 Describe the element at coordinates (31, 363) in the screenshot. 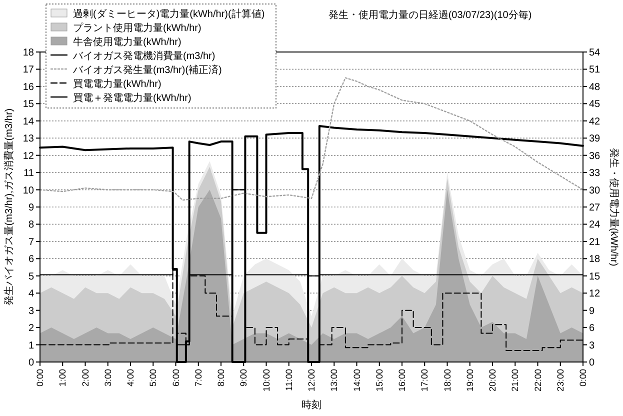

I see `y-tick-label: 0` at that location.